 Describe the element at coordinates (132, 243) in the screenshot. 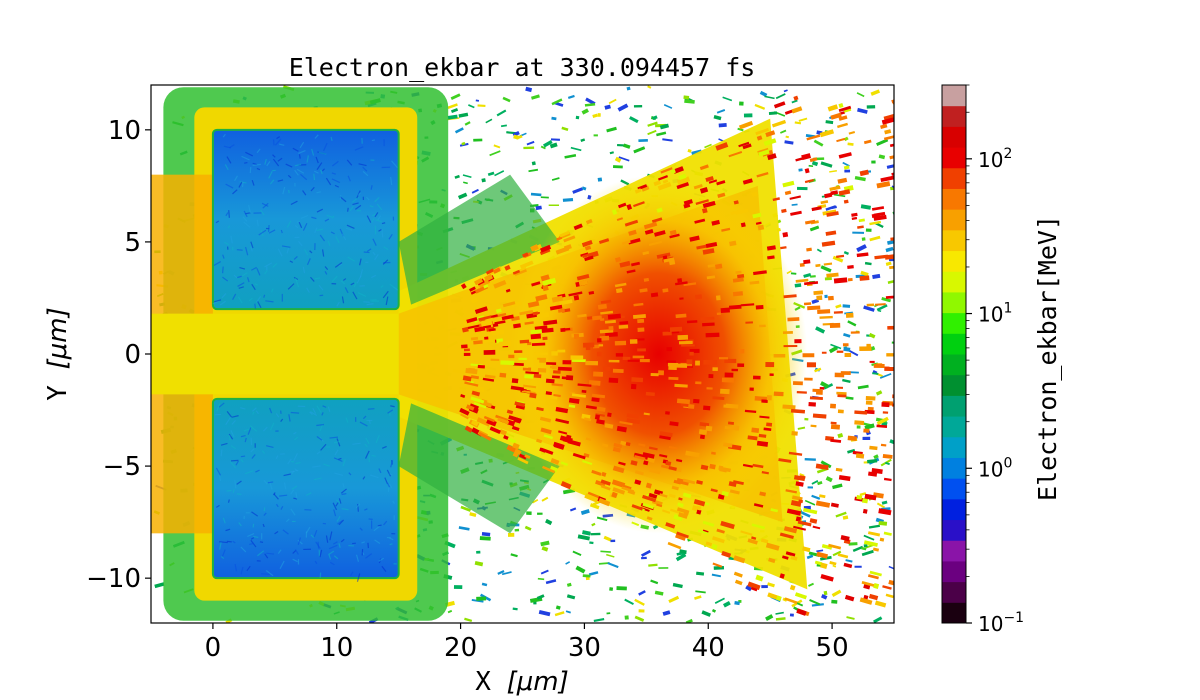

I see `y-tick-label: 5` at that location.